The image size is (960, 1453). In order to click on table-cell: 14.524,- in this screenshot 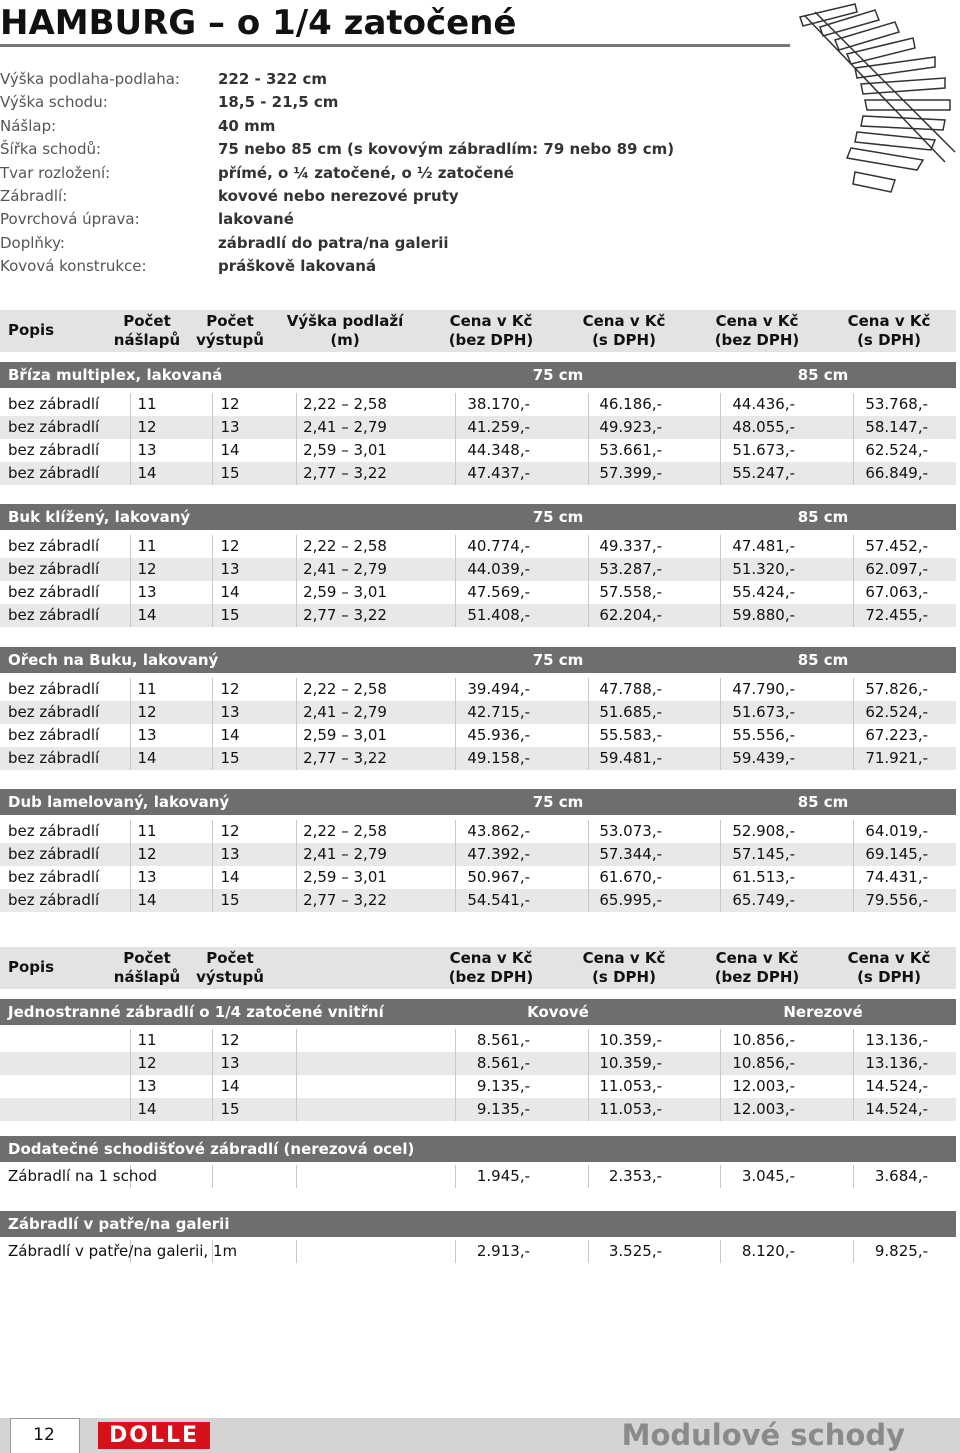, I will do `click(896, 1086)`.